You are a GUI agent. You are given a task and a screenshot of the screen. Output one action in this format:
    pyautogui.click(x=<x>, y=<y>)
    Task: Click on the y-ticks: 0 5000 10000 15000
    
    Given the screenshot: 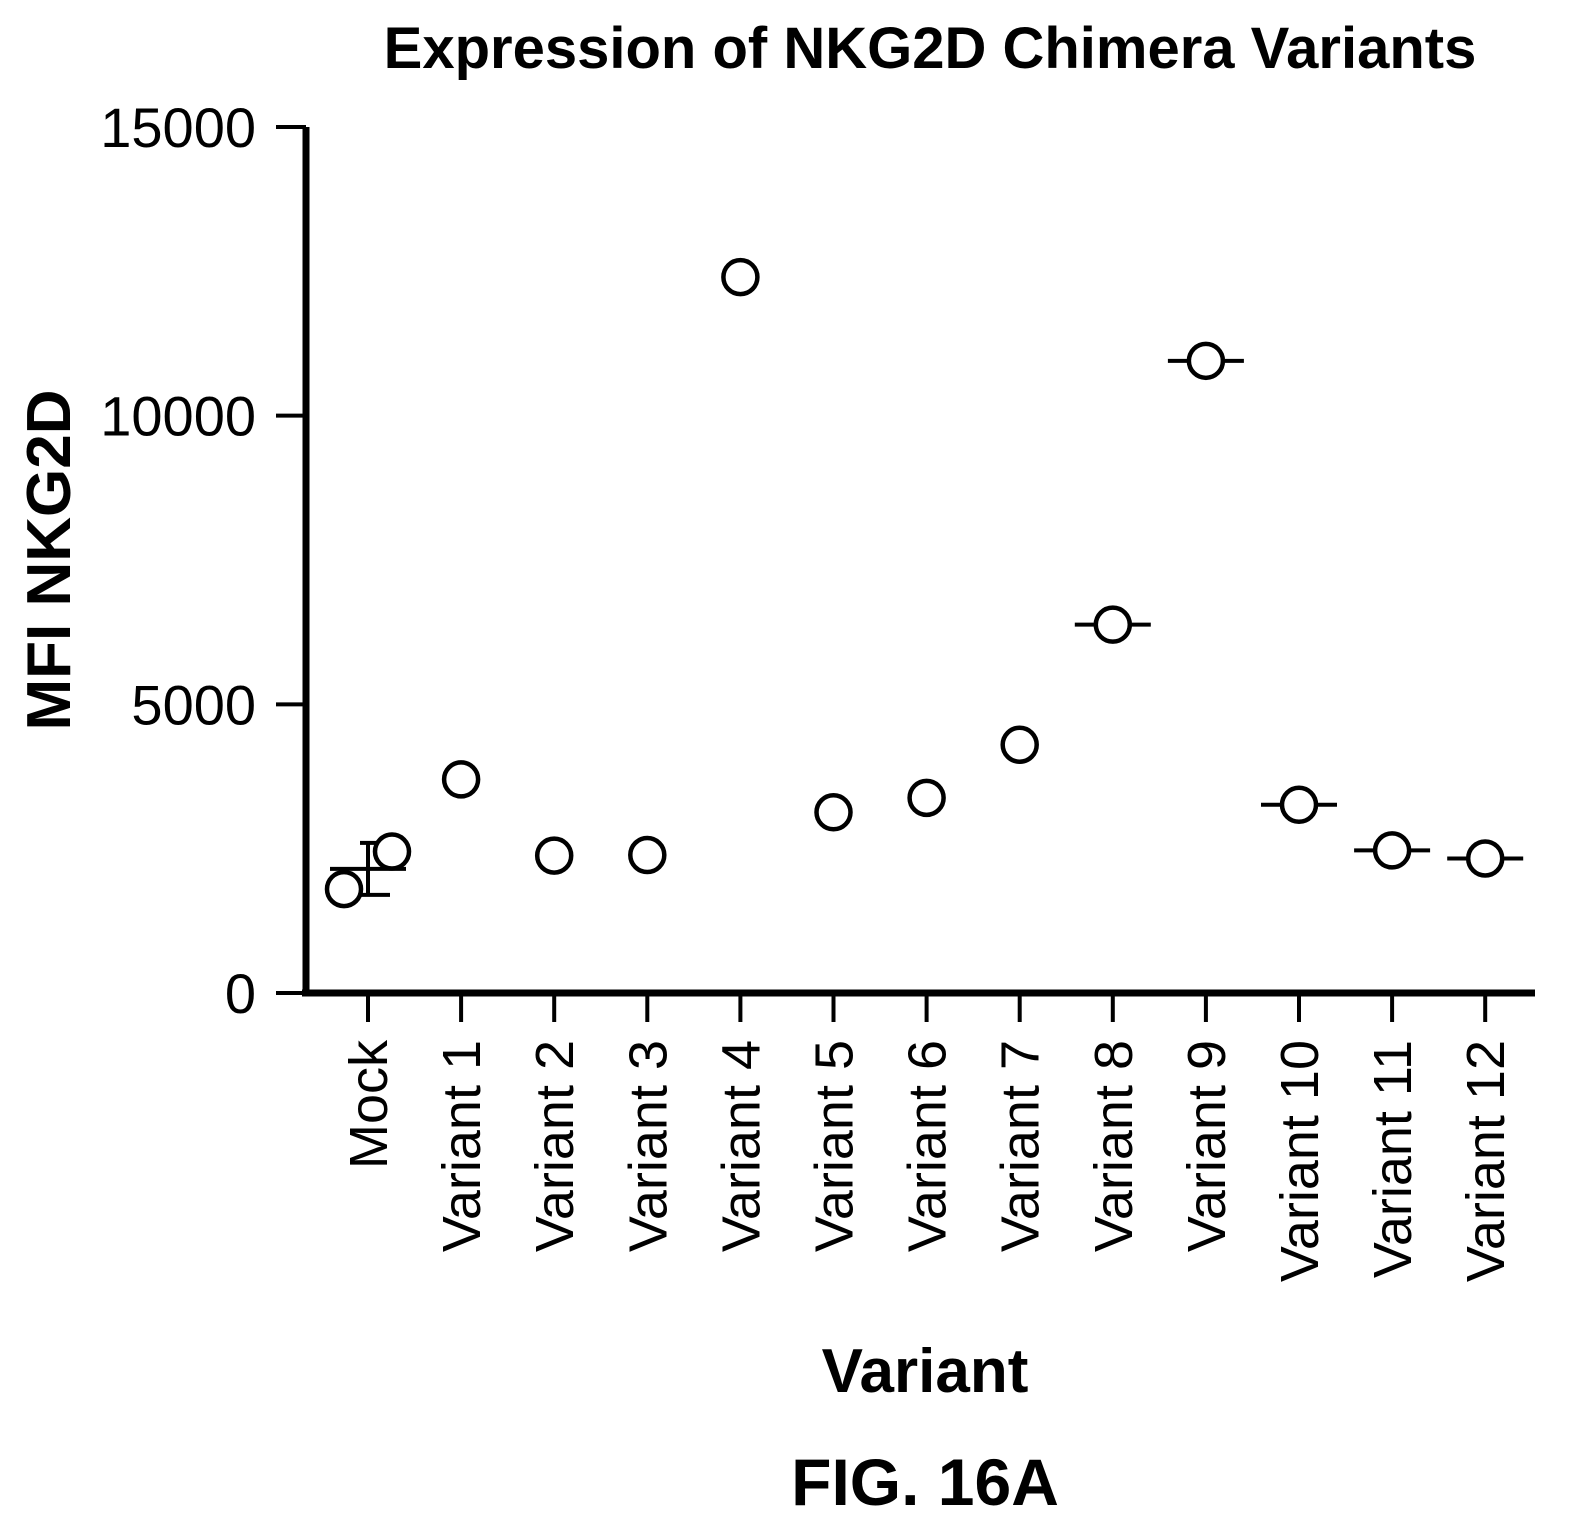 What is the action you would take?
    pyautogui.click(x=203, y=560)
    